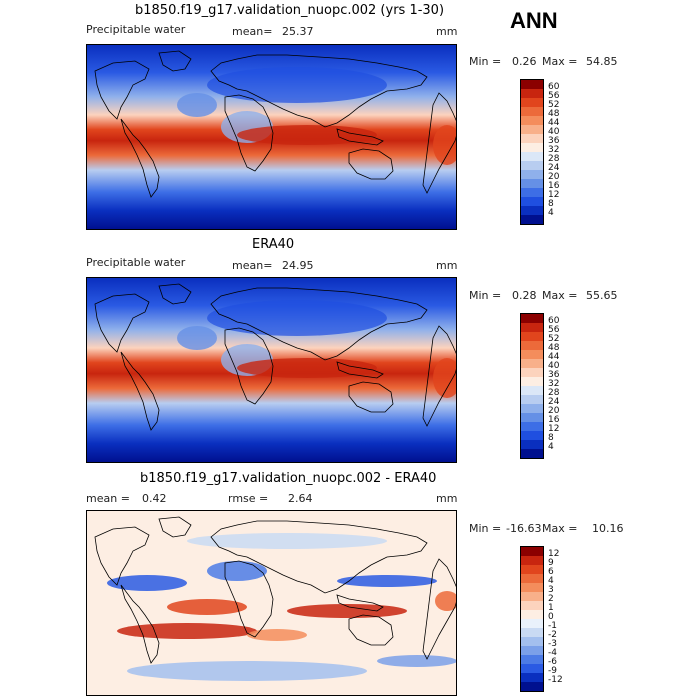 This screenshot has height=700, width=700. Describe the element at coordinates (298, 265) in the screenshot. I see `panel2-mean-value: 24.95` at that location.